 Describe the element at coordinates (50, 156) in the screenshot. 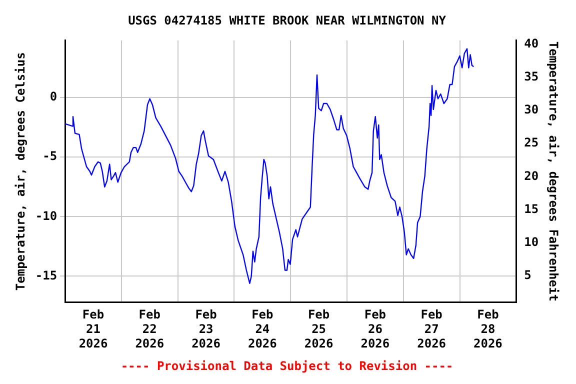

I see `y-tick-label: -5` at that location.